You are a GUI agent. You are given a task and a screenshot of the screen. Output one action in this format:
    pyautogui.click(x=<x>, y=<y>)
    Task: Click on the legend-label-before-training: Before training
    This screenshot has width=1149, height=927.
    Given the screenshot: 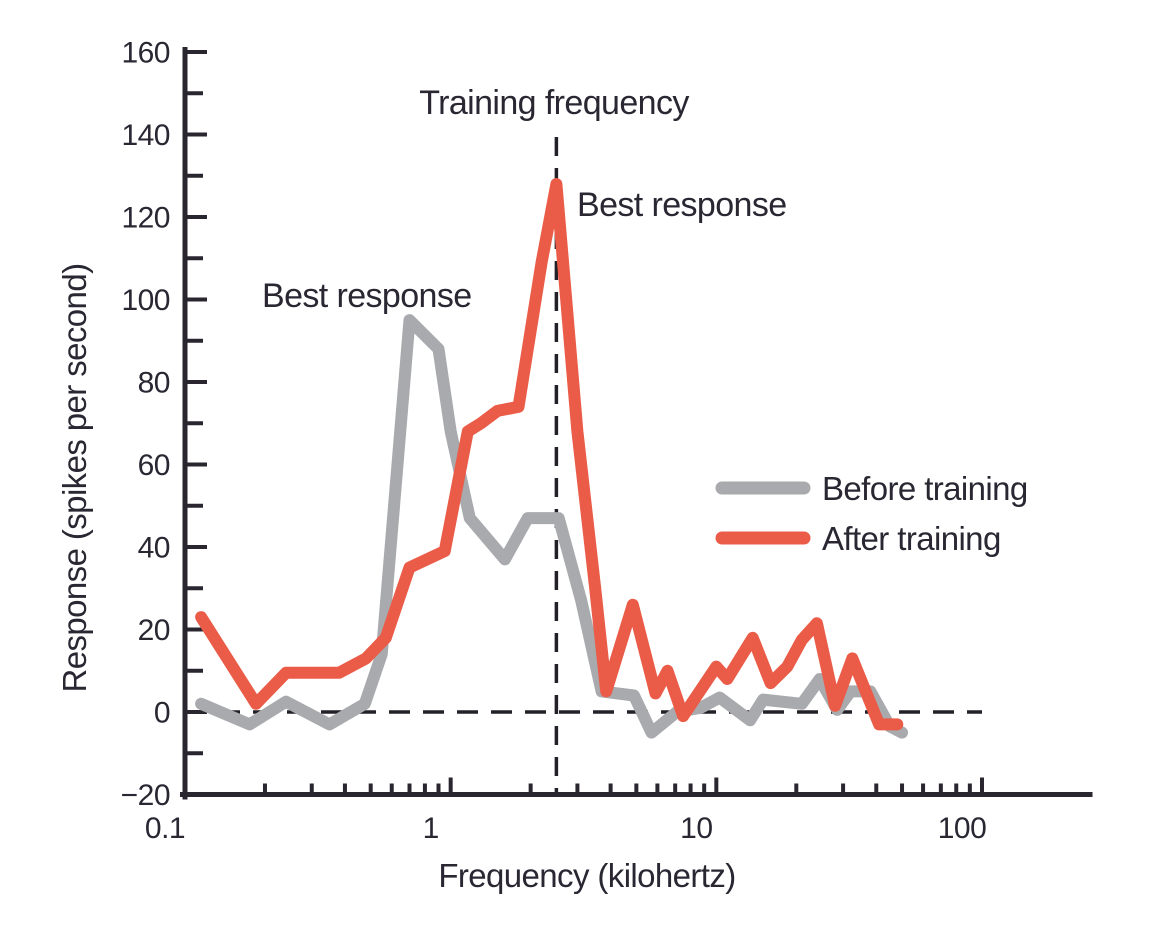 What is the action you would take?
    pyautogui.click(x=925, y=488)
    